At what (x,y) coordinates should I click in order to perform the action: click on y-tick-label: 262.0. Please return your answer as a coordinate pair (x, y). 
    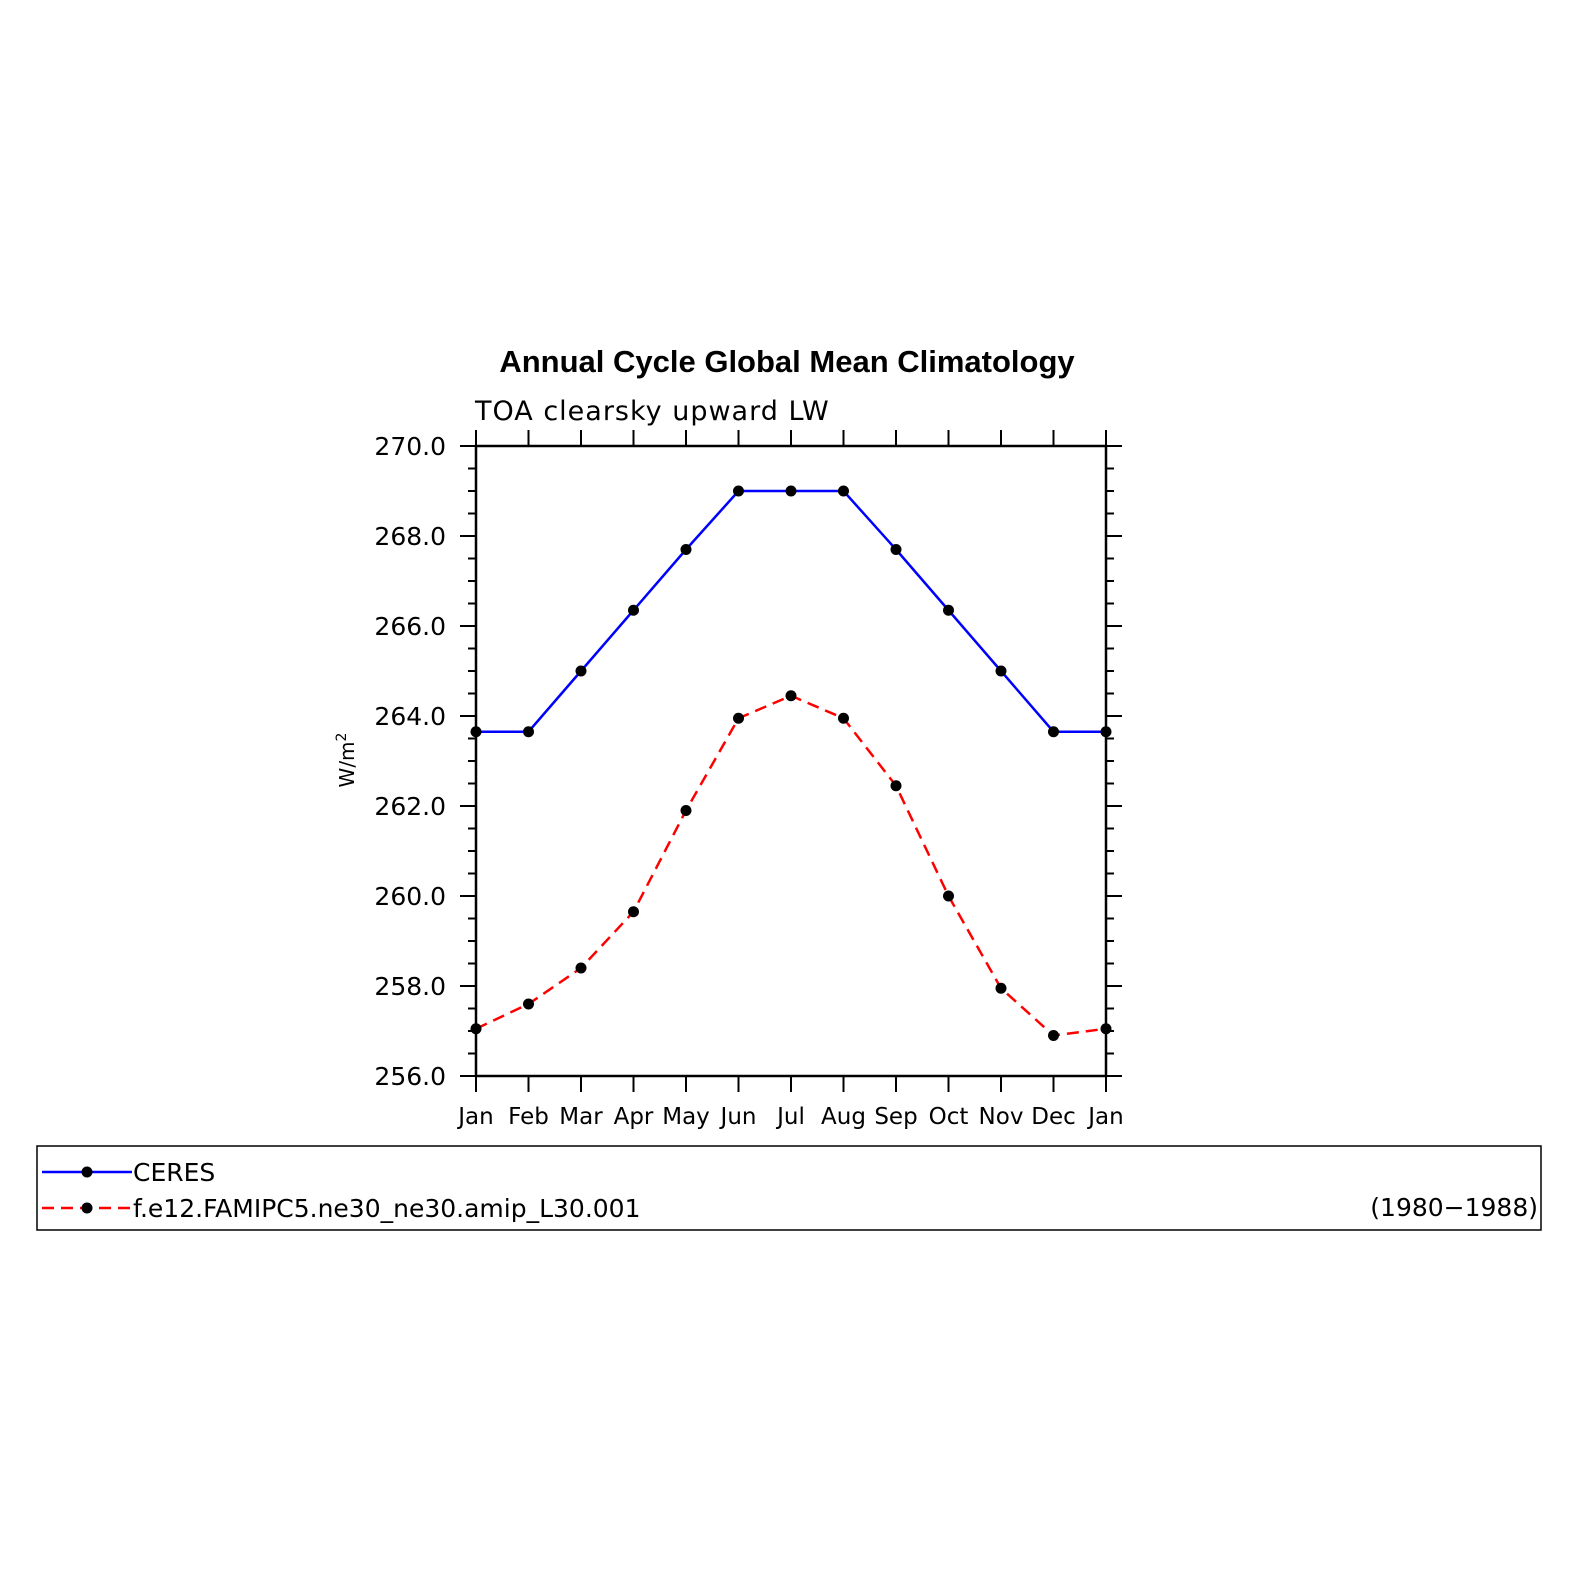
    Looking at the image, I should click on (410, 806).